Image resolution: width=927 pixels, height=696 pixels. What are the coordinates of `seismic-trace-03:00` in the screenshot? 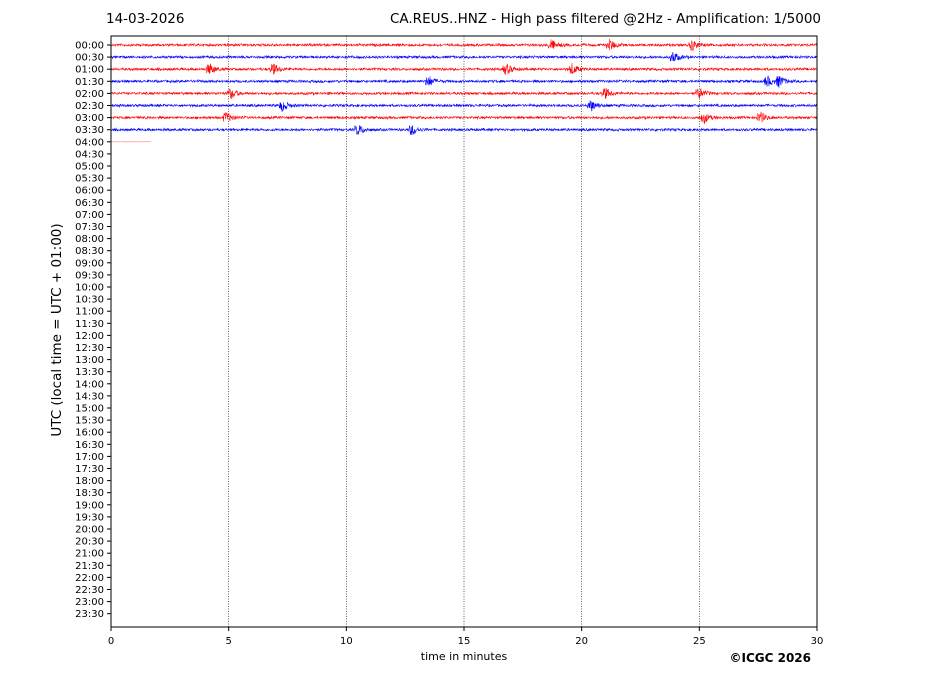 It's located at (464, 118).